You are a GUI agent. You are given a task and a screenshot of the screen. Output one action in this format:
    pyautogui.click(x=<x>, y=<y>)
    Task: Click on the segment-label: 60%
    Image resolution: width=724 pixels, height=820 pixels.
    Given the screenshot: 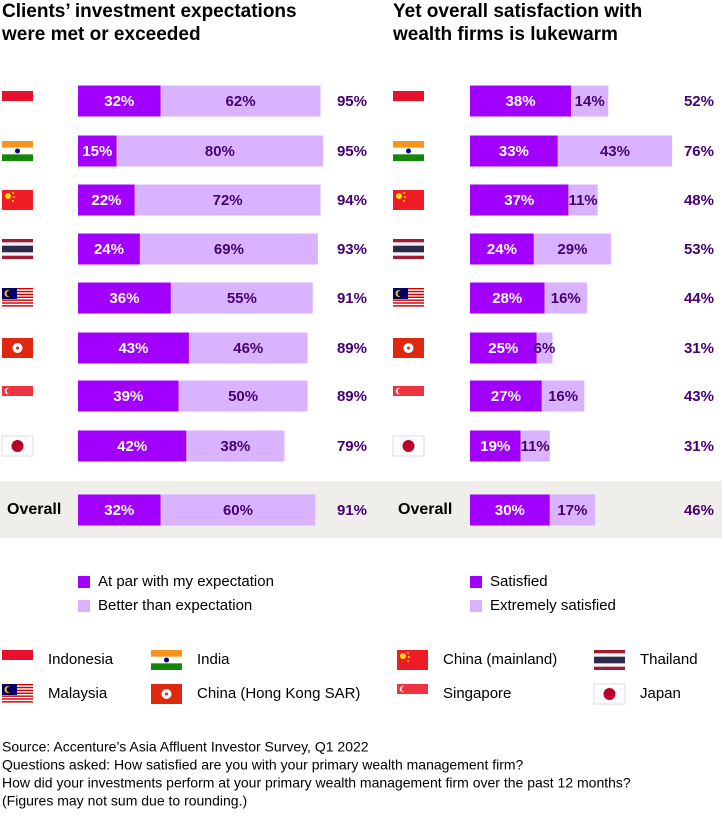 What is the action you would take?
    pyautogui.click(x=238, y=510)
    